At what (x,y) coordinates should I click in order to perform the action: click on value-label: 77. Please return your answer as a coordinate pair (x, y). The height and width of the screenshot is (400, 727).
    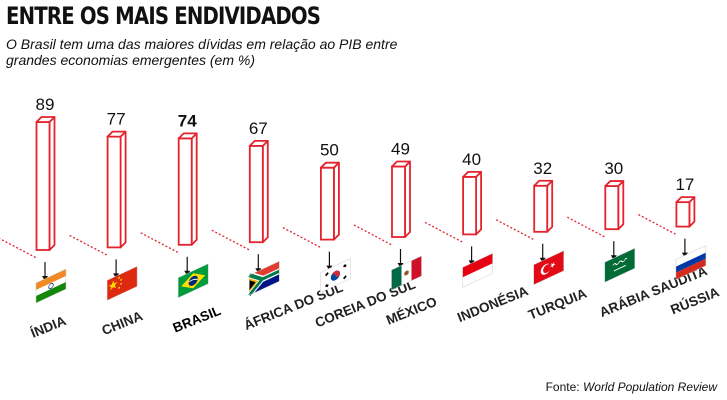
    Looking at the image, I should click on (116, 119).